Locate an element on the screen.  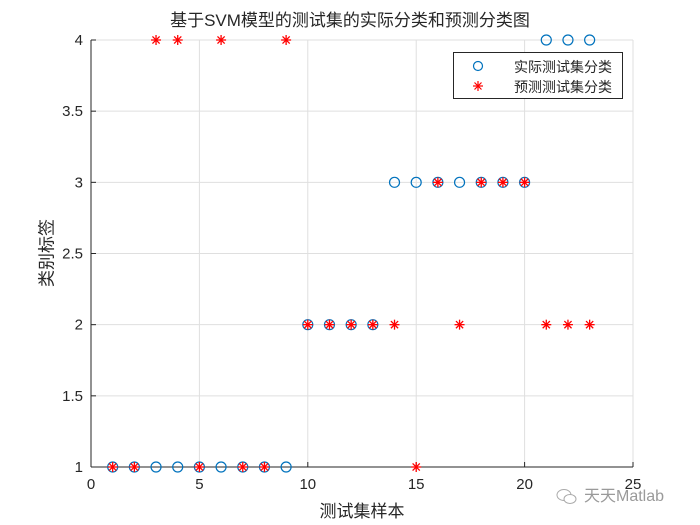
x-tick-label: 10 is located at coordinates (307, 484).